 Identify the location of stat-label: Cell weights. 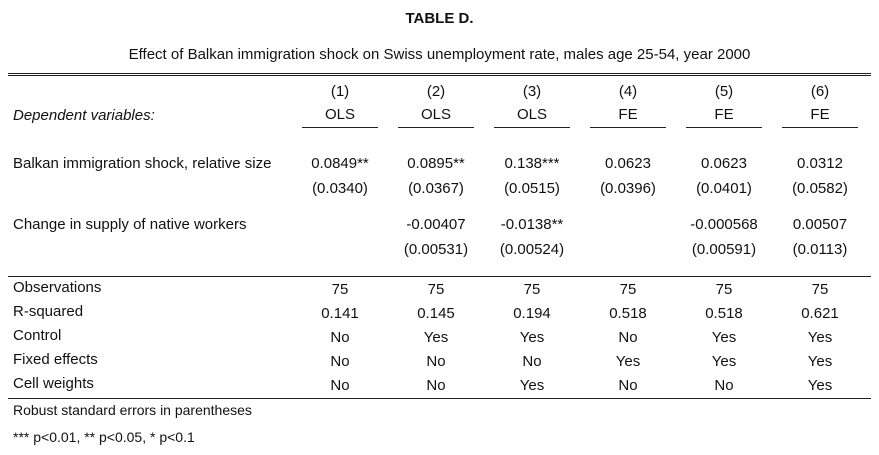
(53, 383).